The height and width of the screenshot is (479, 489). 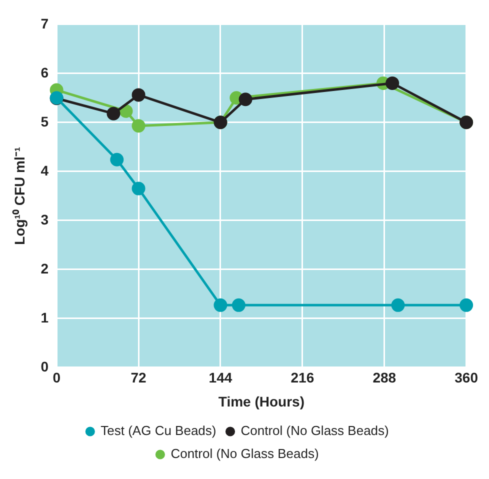 I want to click on y-tick-label: 6, so click(x=44, y=72).